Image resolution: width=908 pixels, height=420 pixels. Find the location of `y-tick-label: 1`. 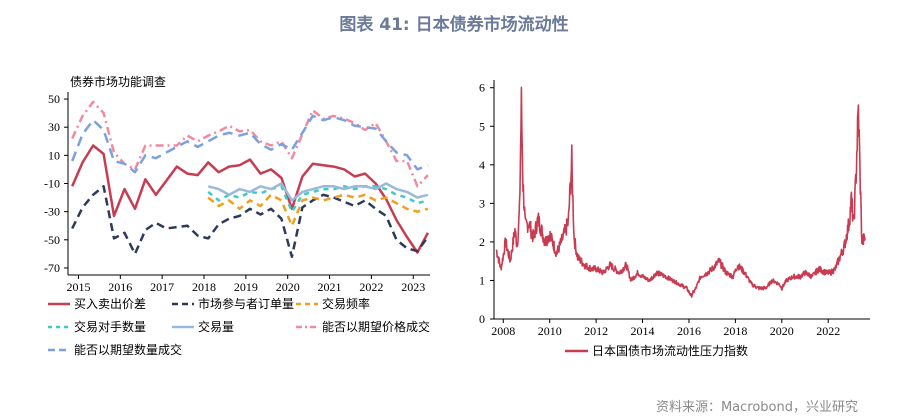

y-tick-label: 1 is located at coordinates (482, 280).